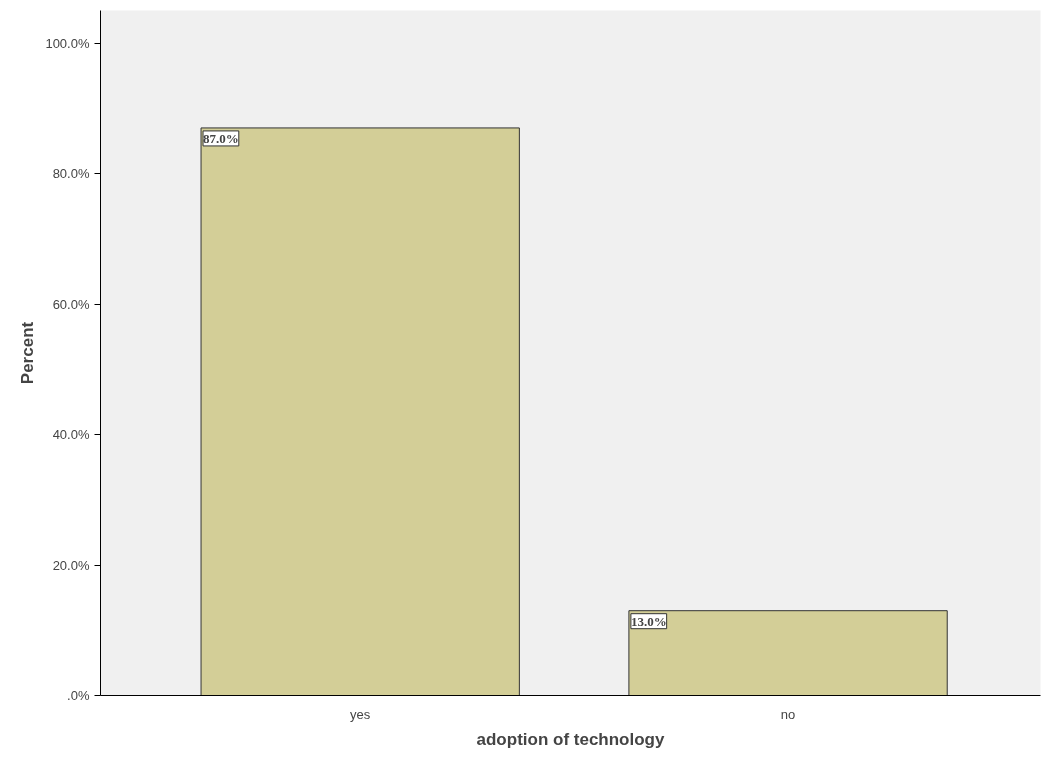 The height and width of the screenshot is (780, 1050). What do you see at coordinates (71, 565) in the screenshot?
I see `y-tick-label: 20.0%` at bounding box center [71, 565].